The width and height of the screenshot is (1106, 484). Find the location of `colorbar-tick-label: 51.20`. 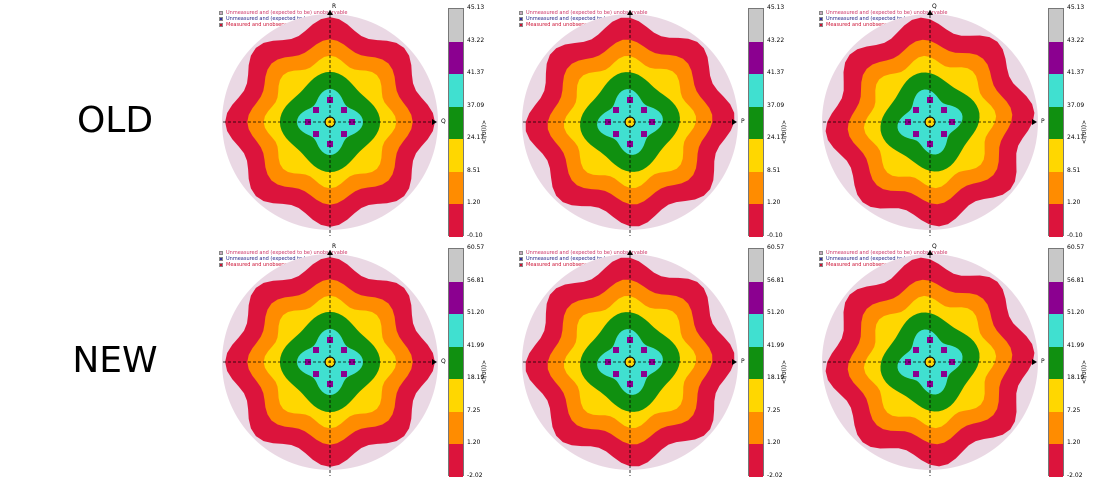

colorbar-tick-label: 51.20 is located at coordinates (776, 313).